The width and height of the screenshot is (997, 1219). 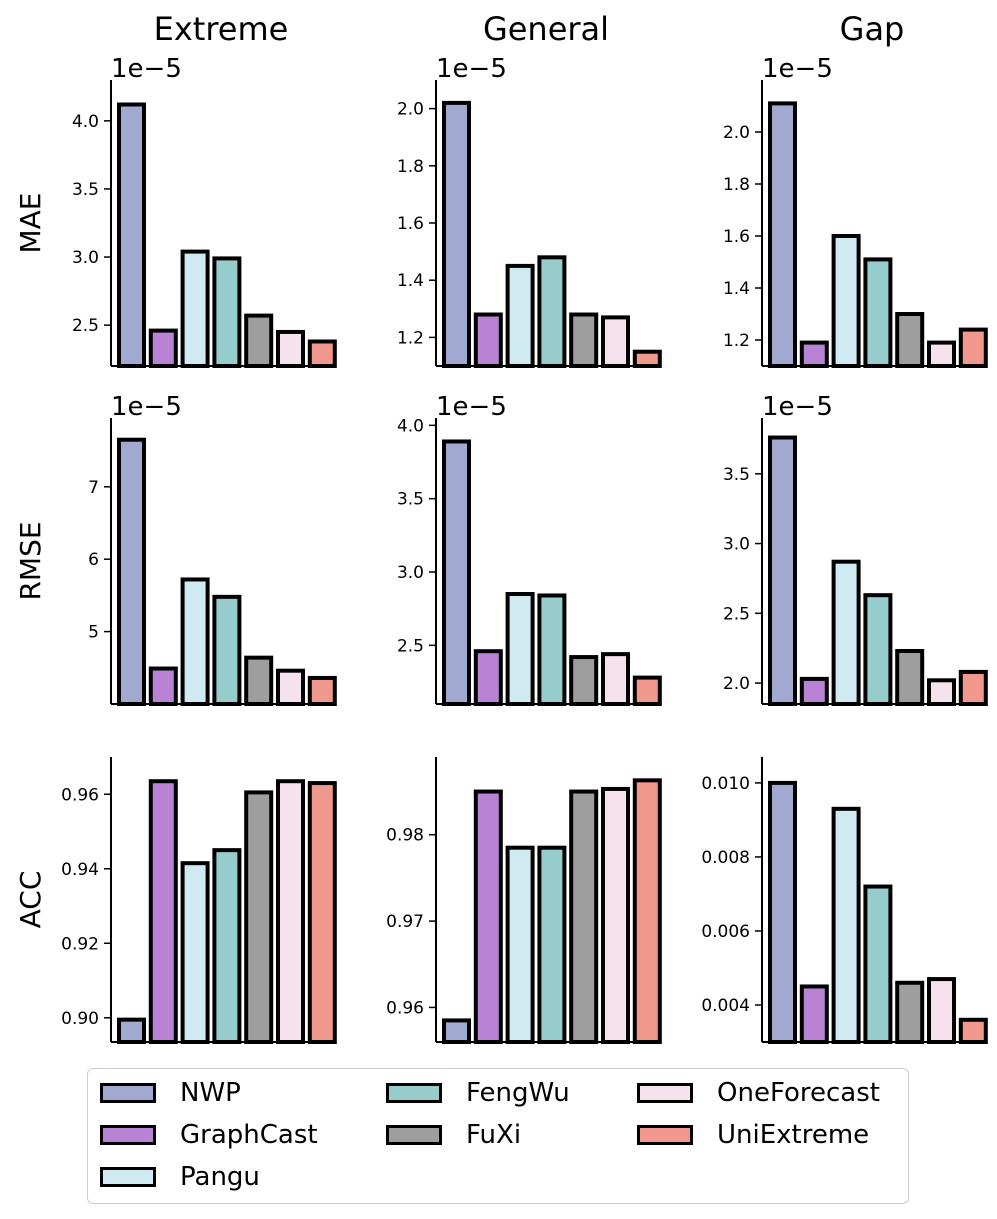 What do you see at coordinates (736, 185) in the screenshot?
I see `y-tick-label-mae-gap-3: 1.8` at bounding box center [736, 185].